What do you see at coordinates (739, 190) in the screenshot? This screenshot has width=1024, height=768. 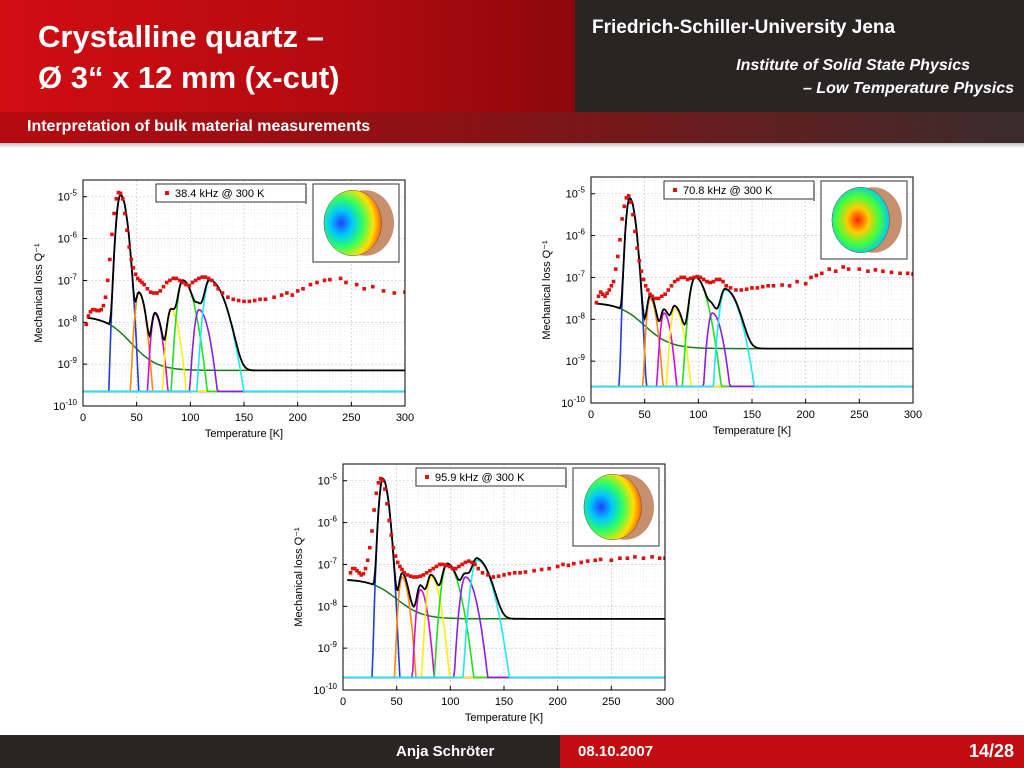 I see `legend: 70.8 kHz @ 300 K` at bounding box center [739, 190].